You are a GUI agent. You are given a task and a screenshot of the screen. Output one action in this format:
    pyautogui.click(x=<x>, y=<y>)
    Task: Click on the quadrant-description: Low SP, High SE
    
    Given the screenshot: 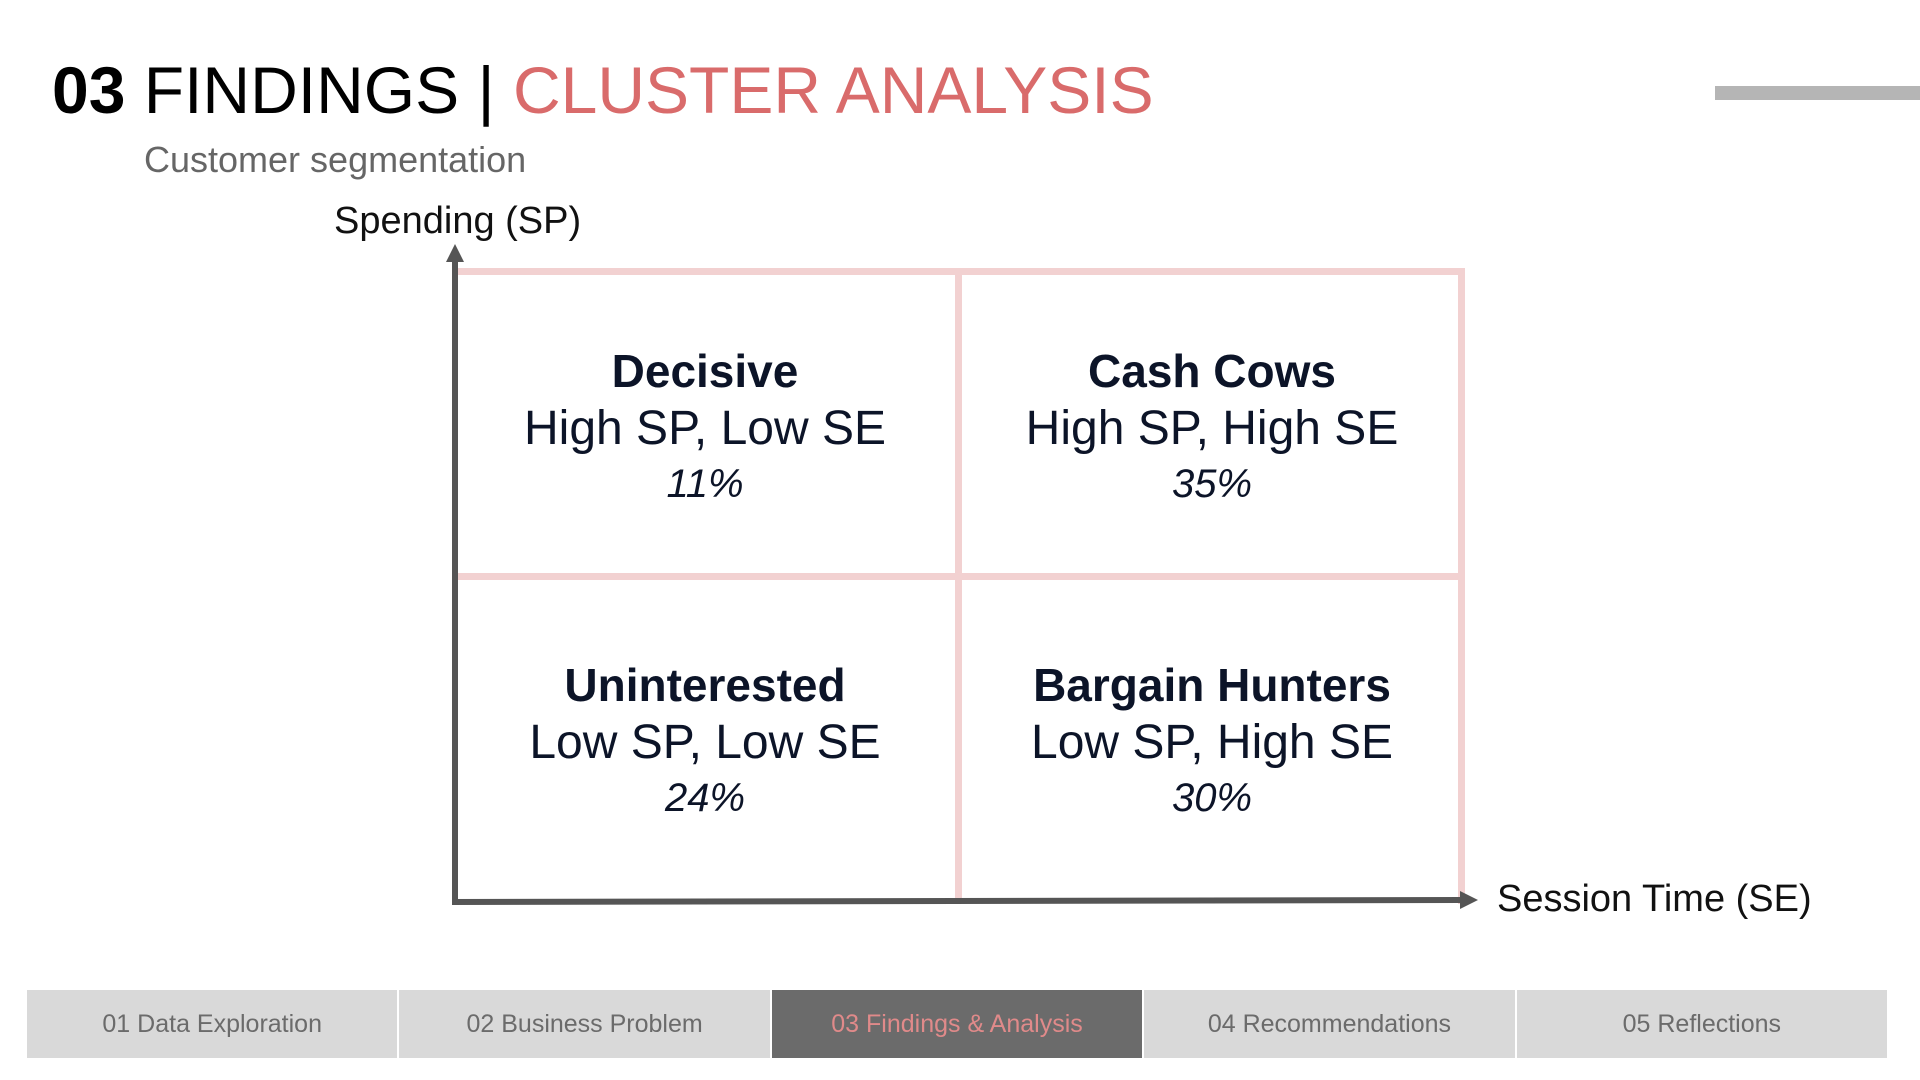 What is the action you would take?
    pyautogui.click(x=1212, y=742)
    